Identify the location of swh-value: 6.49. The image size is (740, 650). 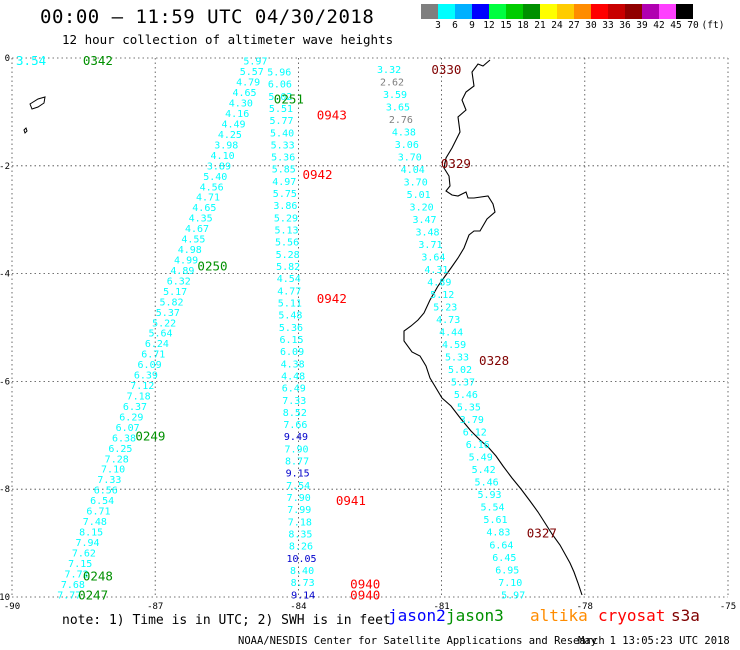
(294, 389).